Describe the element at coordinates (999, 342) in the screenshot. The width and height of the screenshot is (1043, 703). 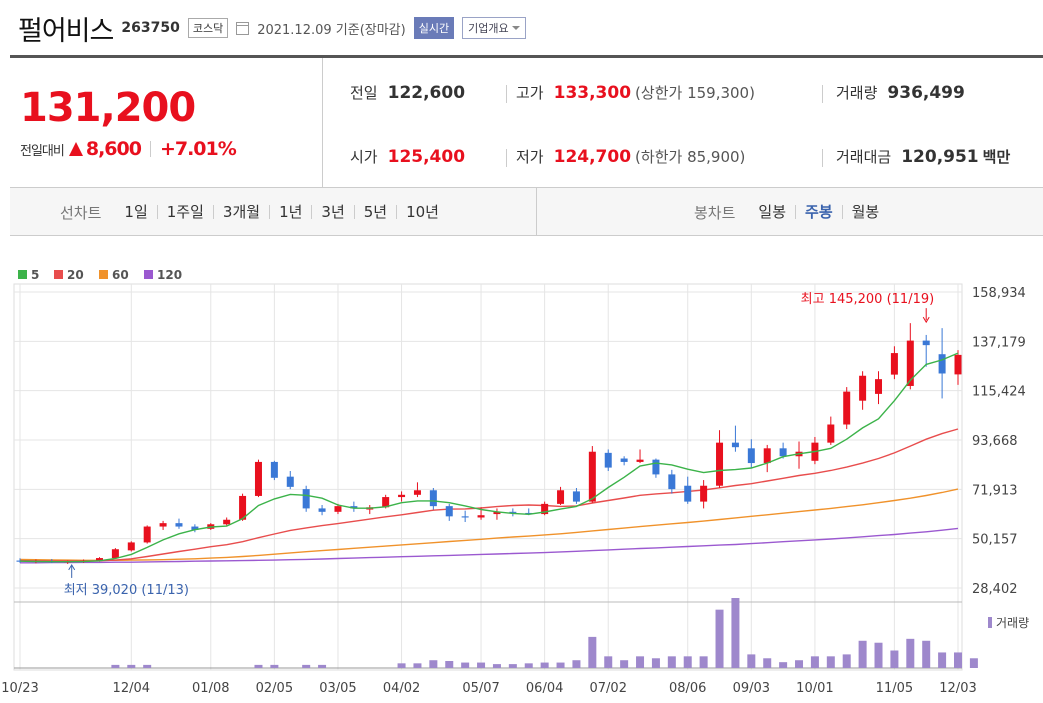
I see `y-tick-label: 137,179` at that location.